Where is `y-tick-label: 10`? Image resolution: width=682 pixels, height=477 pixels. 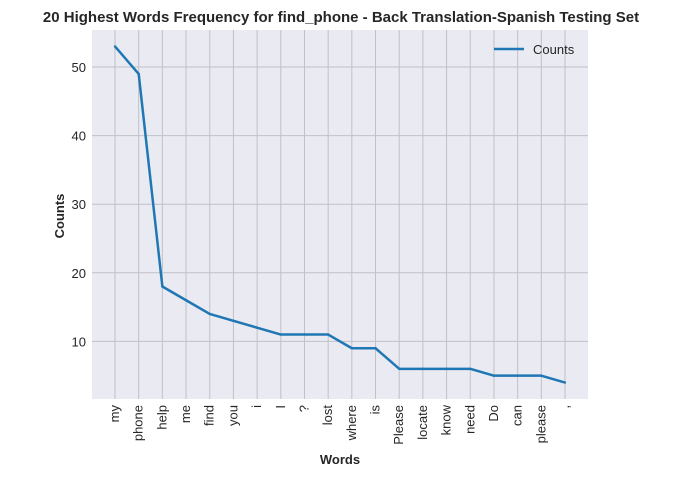 y-tick-label: 10 is located at coordinates (79, 341).